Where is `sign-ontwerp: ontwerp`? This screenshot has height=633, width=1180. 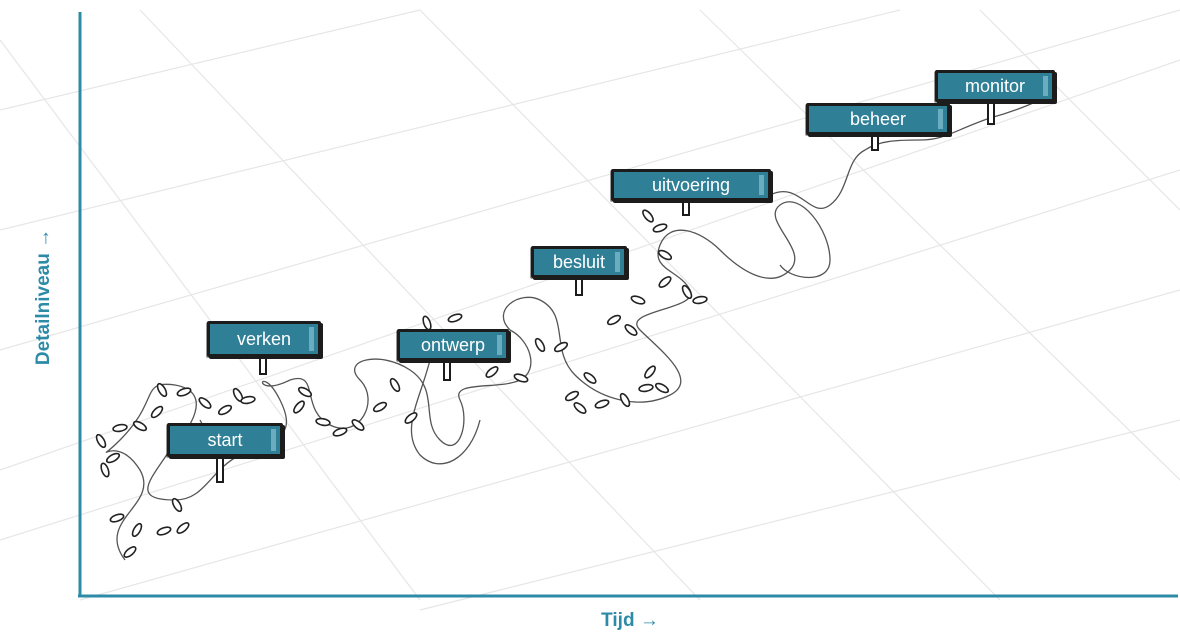 sign-ontwerp: ontwerp is located at coordinates (453, 345).